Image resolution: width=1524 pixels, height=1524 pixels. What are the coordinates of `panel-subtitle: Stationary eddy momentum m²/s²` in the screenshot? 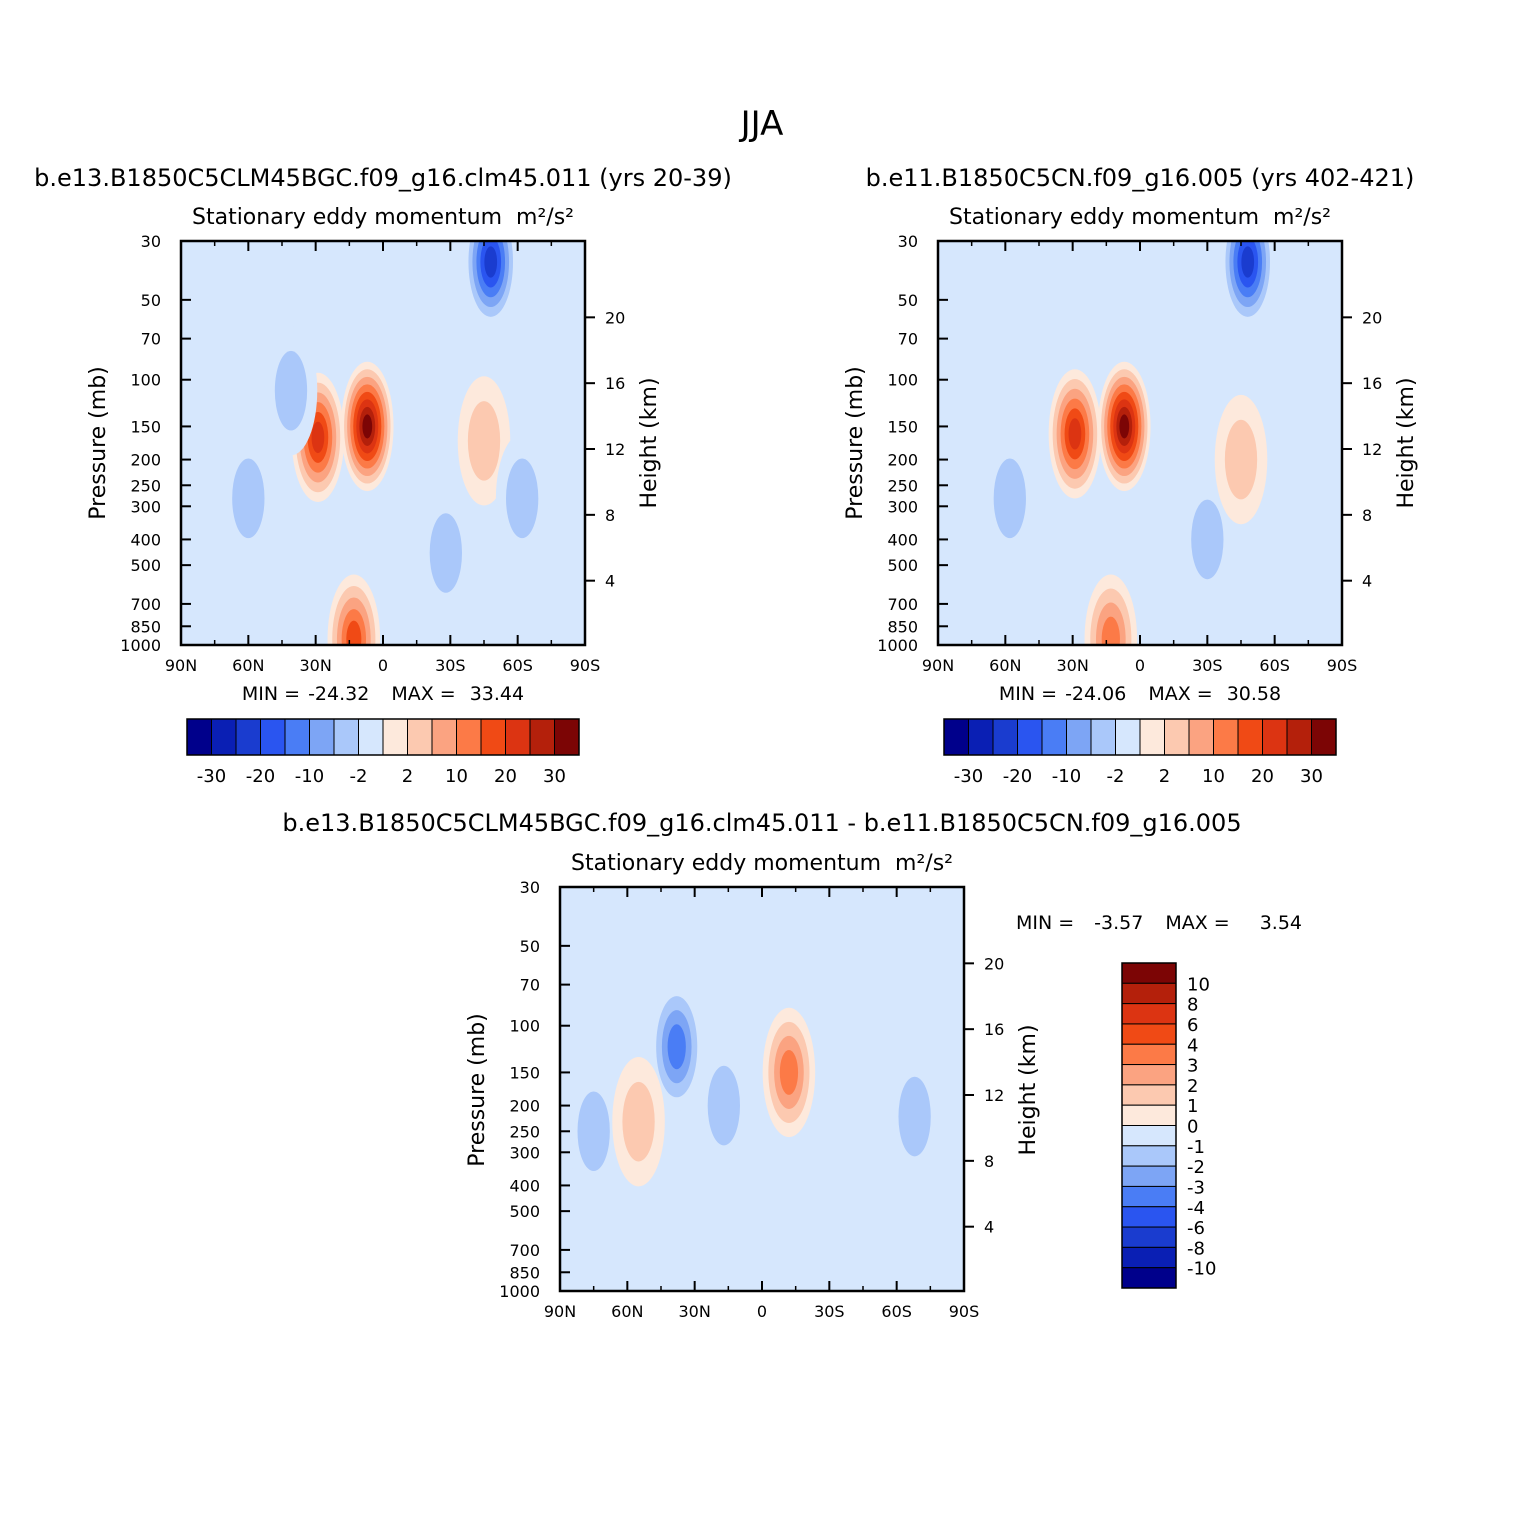 It's located at (383, 217).